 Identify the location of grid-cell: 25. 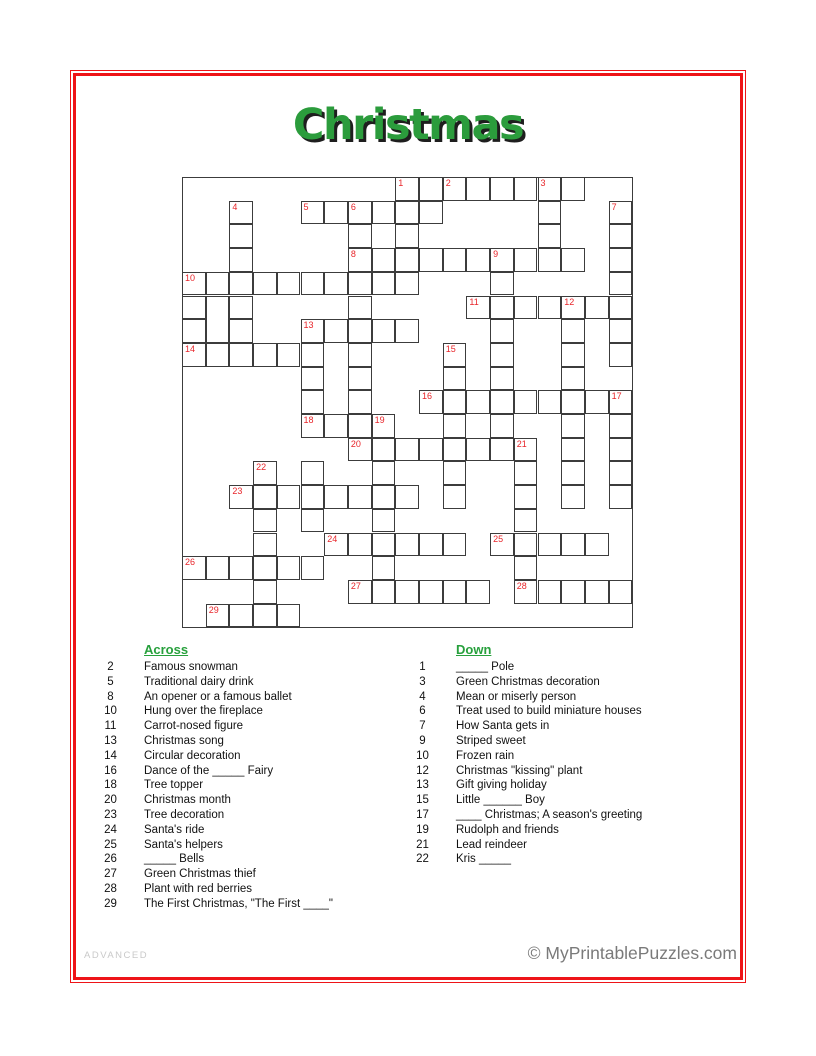
(502, 544).